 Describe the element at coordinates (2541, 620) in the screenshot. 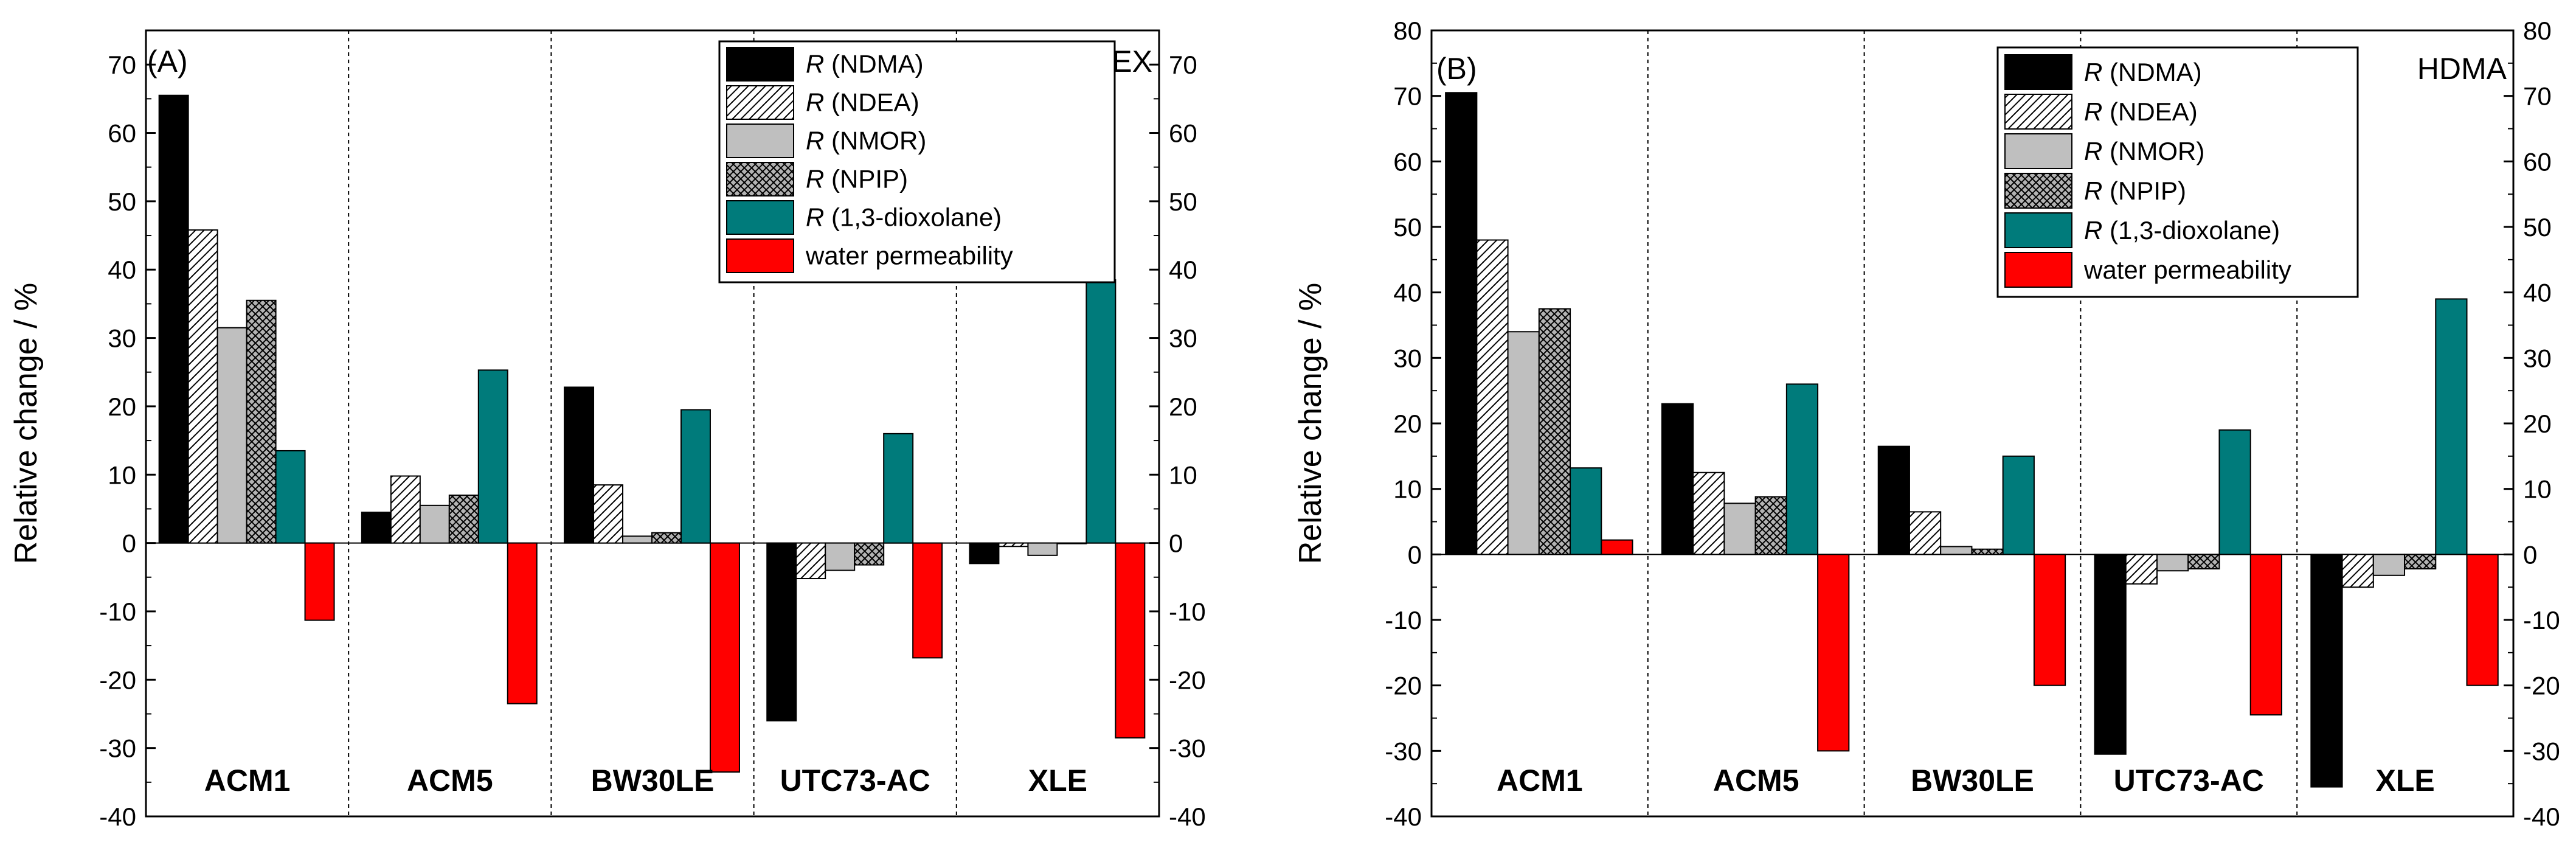

I see `y-tick-label-right: -10` at that location.